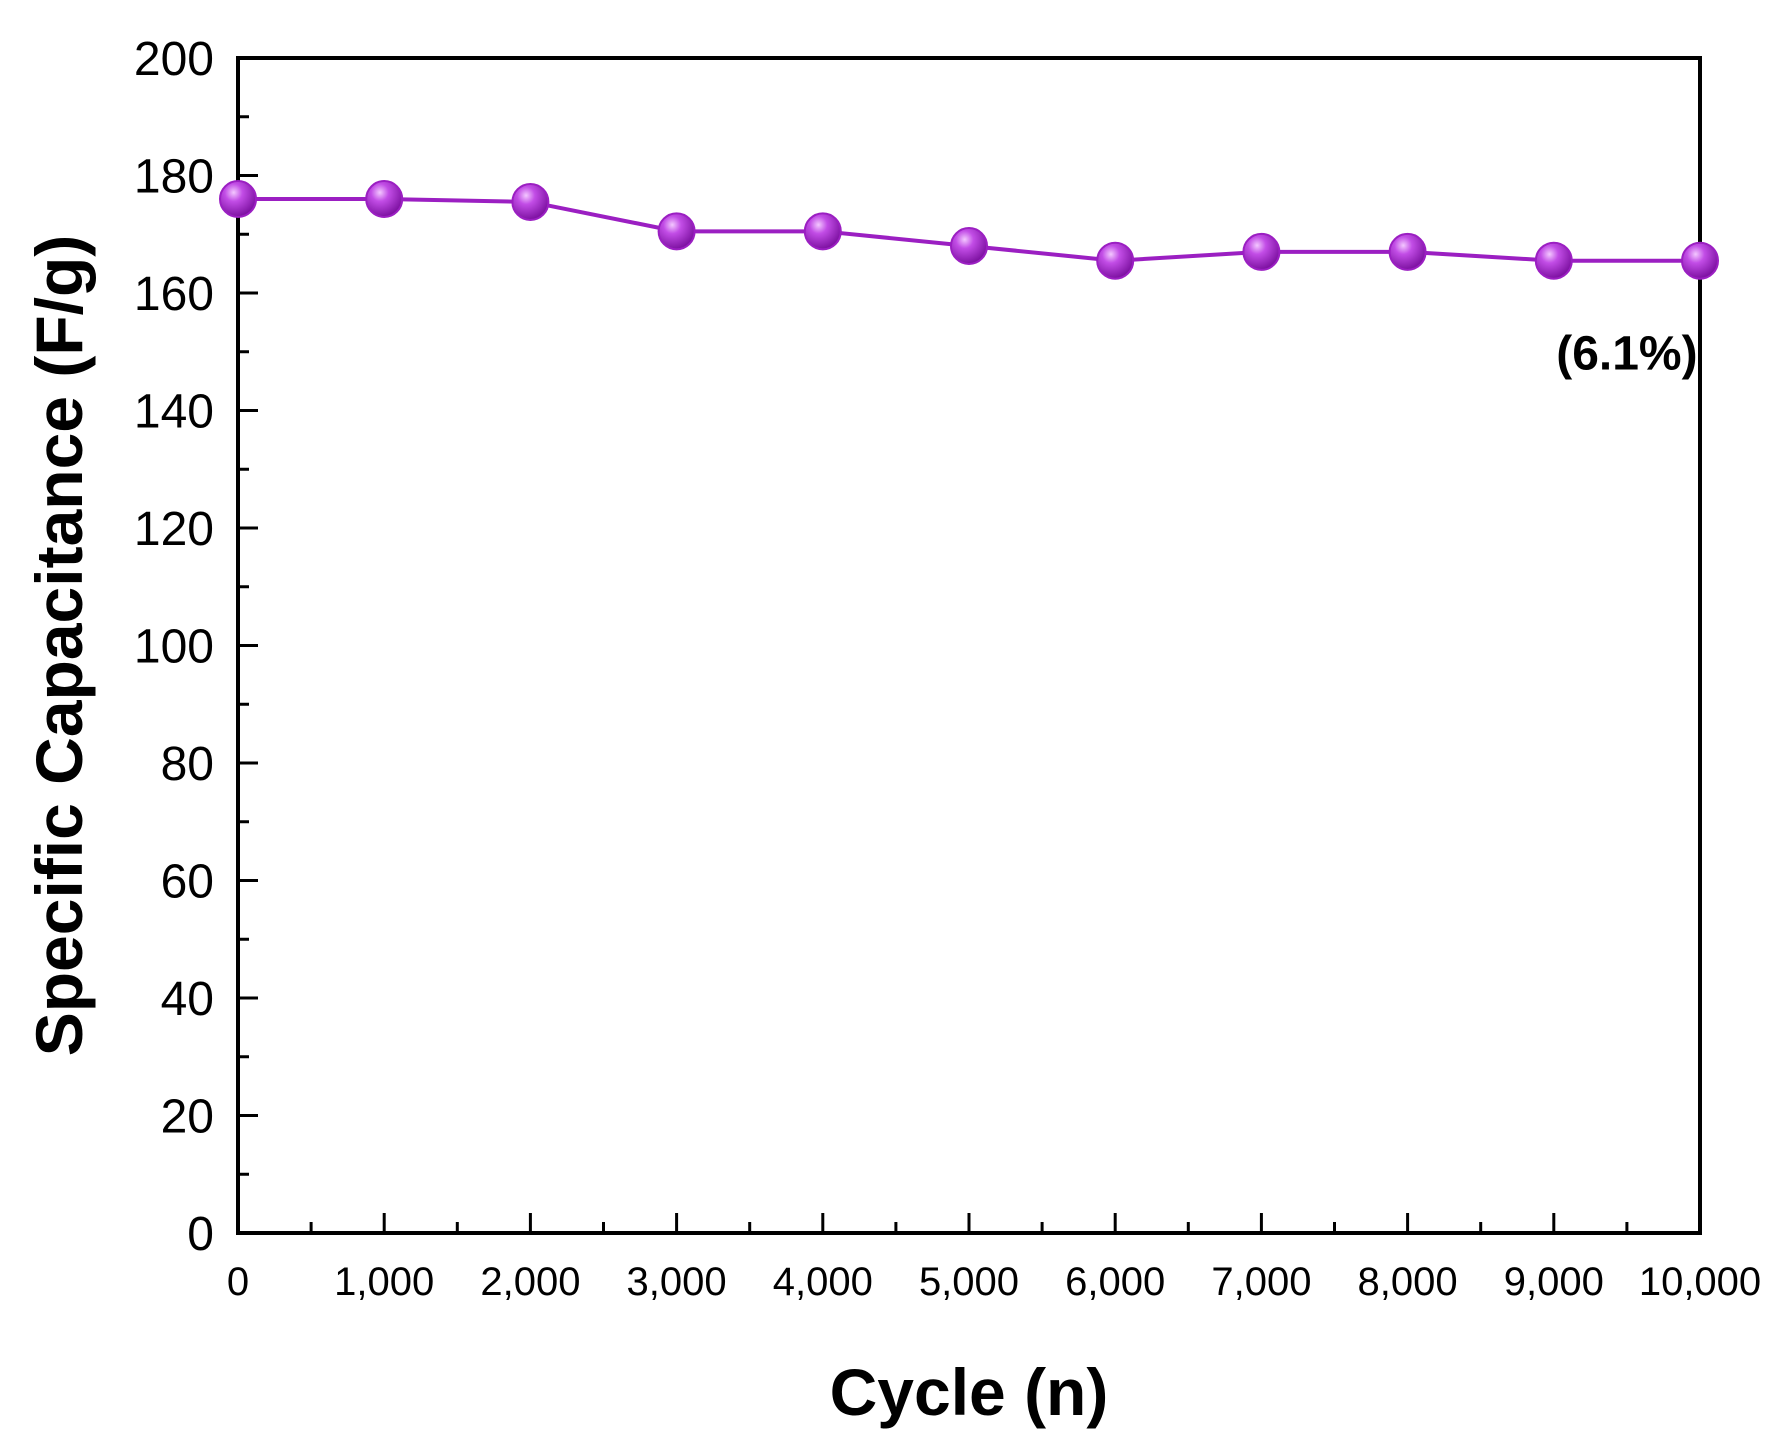 This screenshot has width=1788, height=1452. Describe the element at coordinates (174, 412) in the screenshot. I see `y-tick-label: 140` at that location.